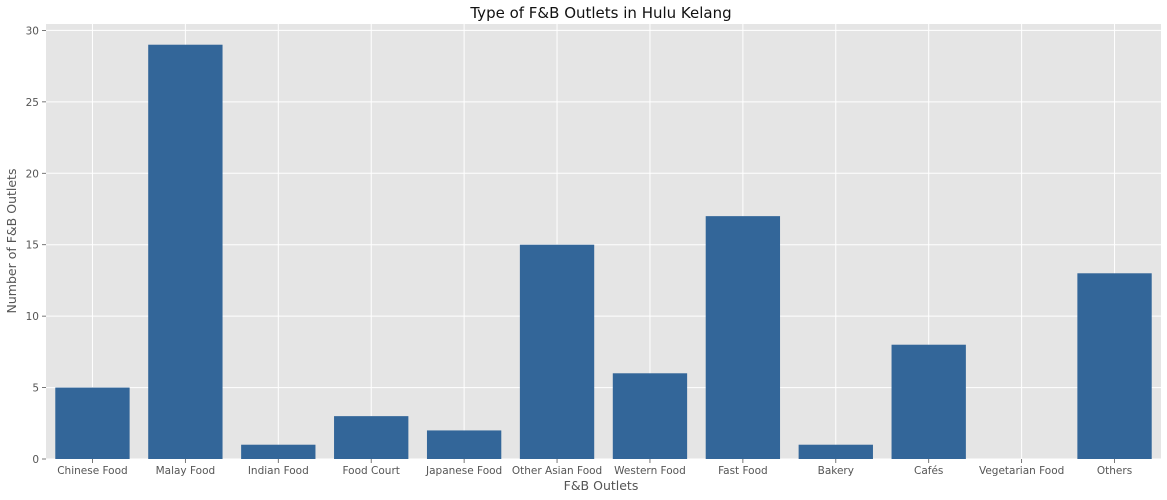  Describe the element at coordinates (464, 444) in the screenshot. I see `bar-japanese-food` at that location.